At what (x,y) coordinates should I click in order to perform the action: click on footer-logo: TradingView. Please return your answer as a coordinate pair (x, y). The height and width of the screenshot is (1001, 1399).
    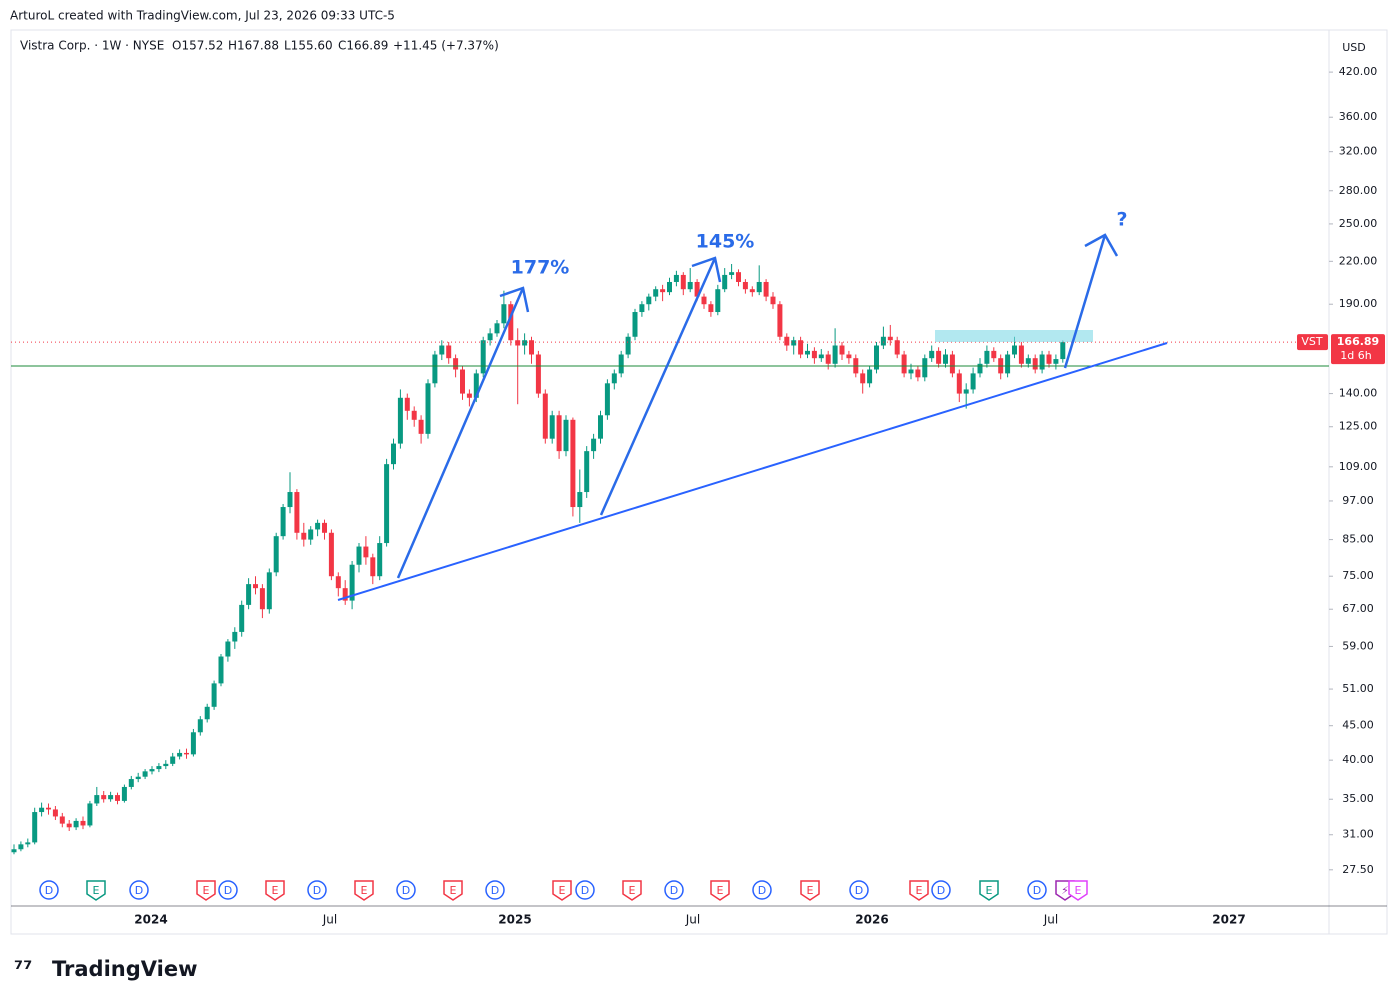
    Looking at the image, I should click on (124, 969).